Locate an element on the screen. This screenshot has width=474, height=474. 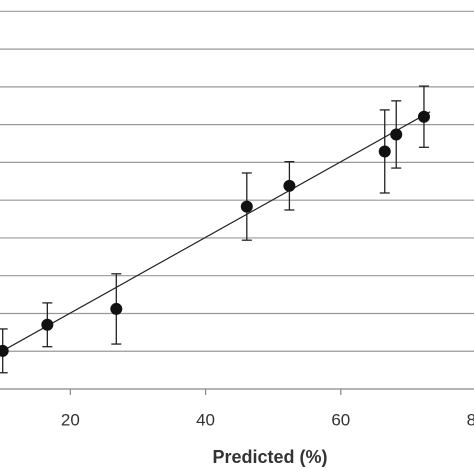
x-tick-label: 60 is located at coordinates (340, 419).